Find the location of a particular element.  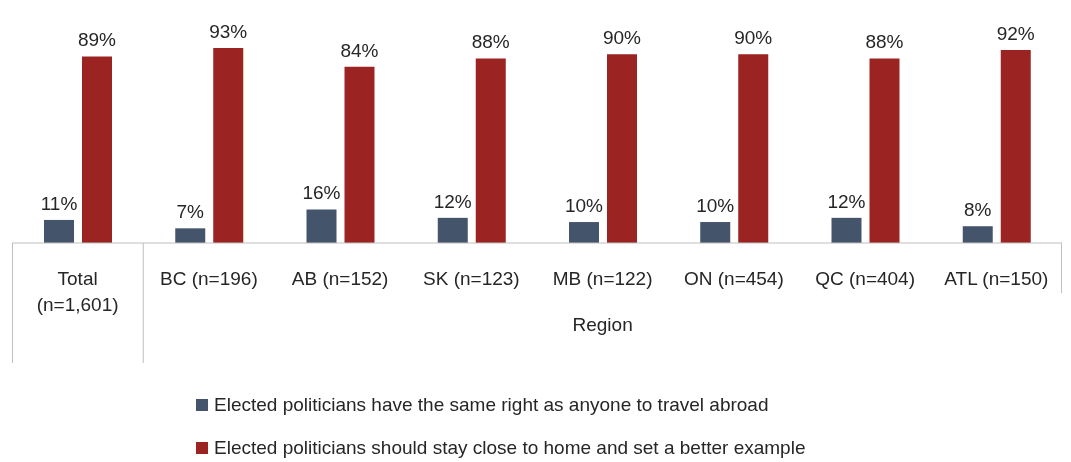

x-axis-title: Region is located at coordinates (602, 324).